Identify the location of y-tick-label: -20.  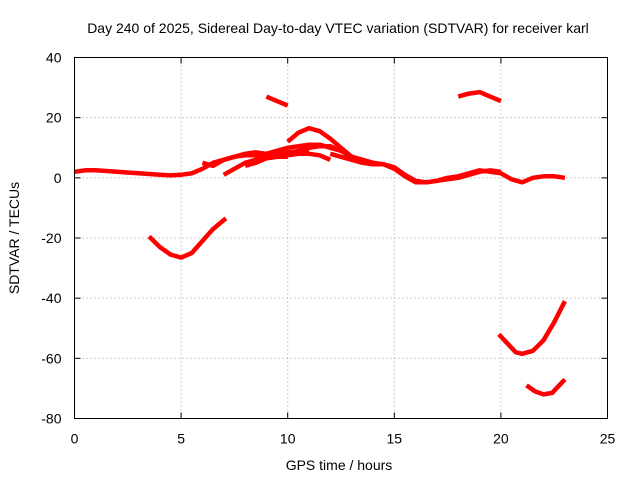
(51, 238).